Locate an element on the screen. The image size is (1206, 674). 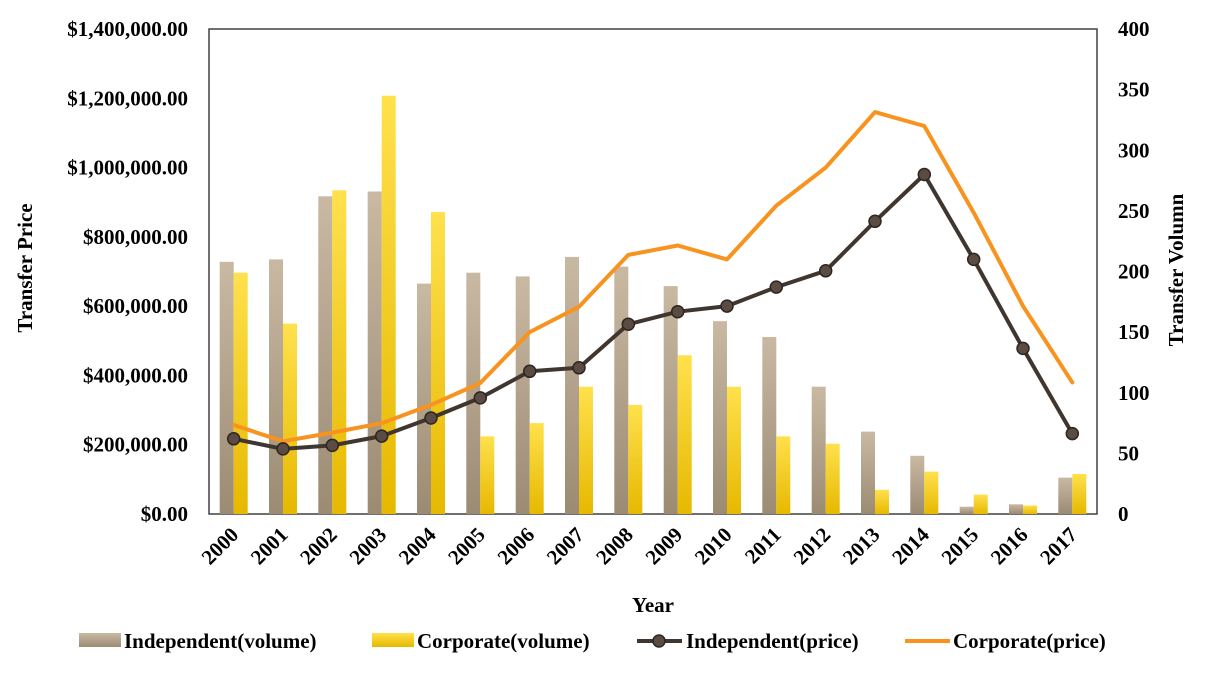
y-tick-label: $400,000.00 is located at coordinates (135, 375).